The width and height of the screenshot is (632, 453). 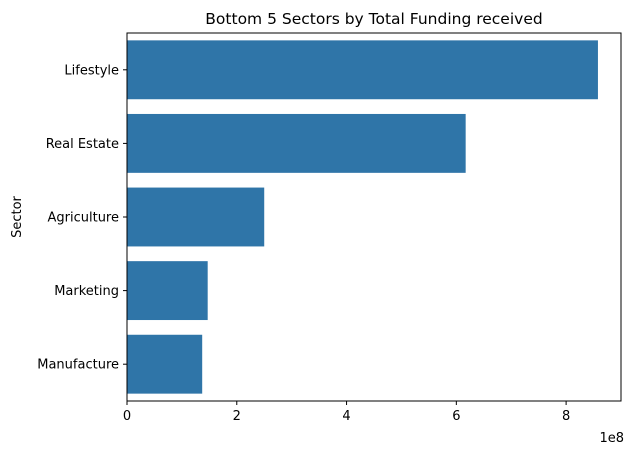 I want to click on x-tick-label: 8, so click(x=566, y=416).